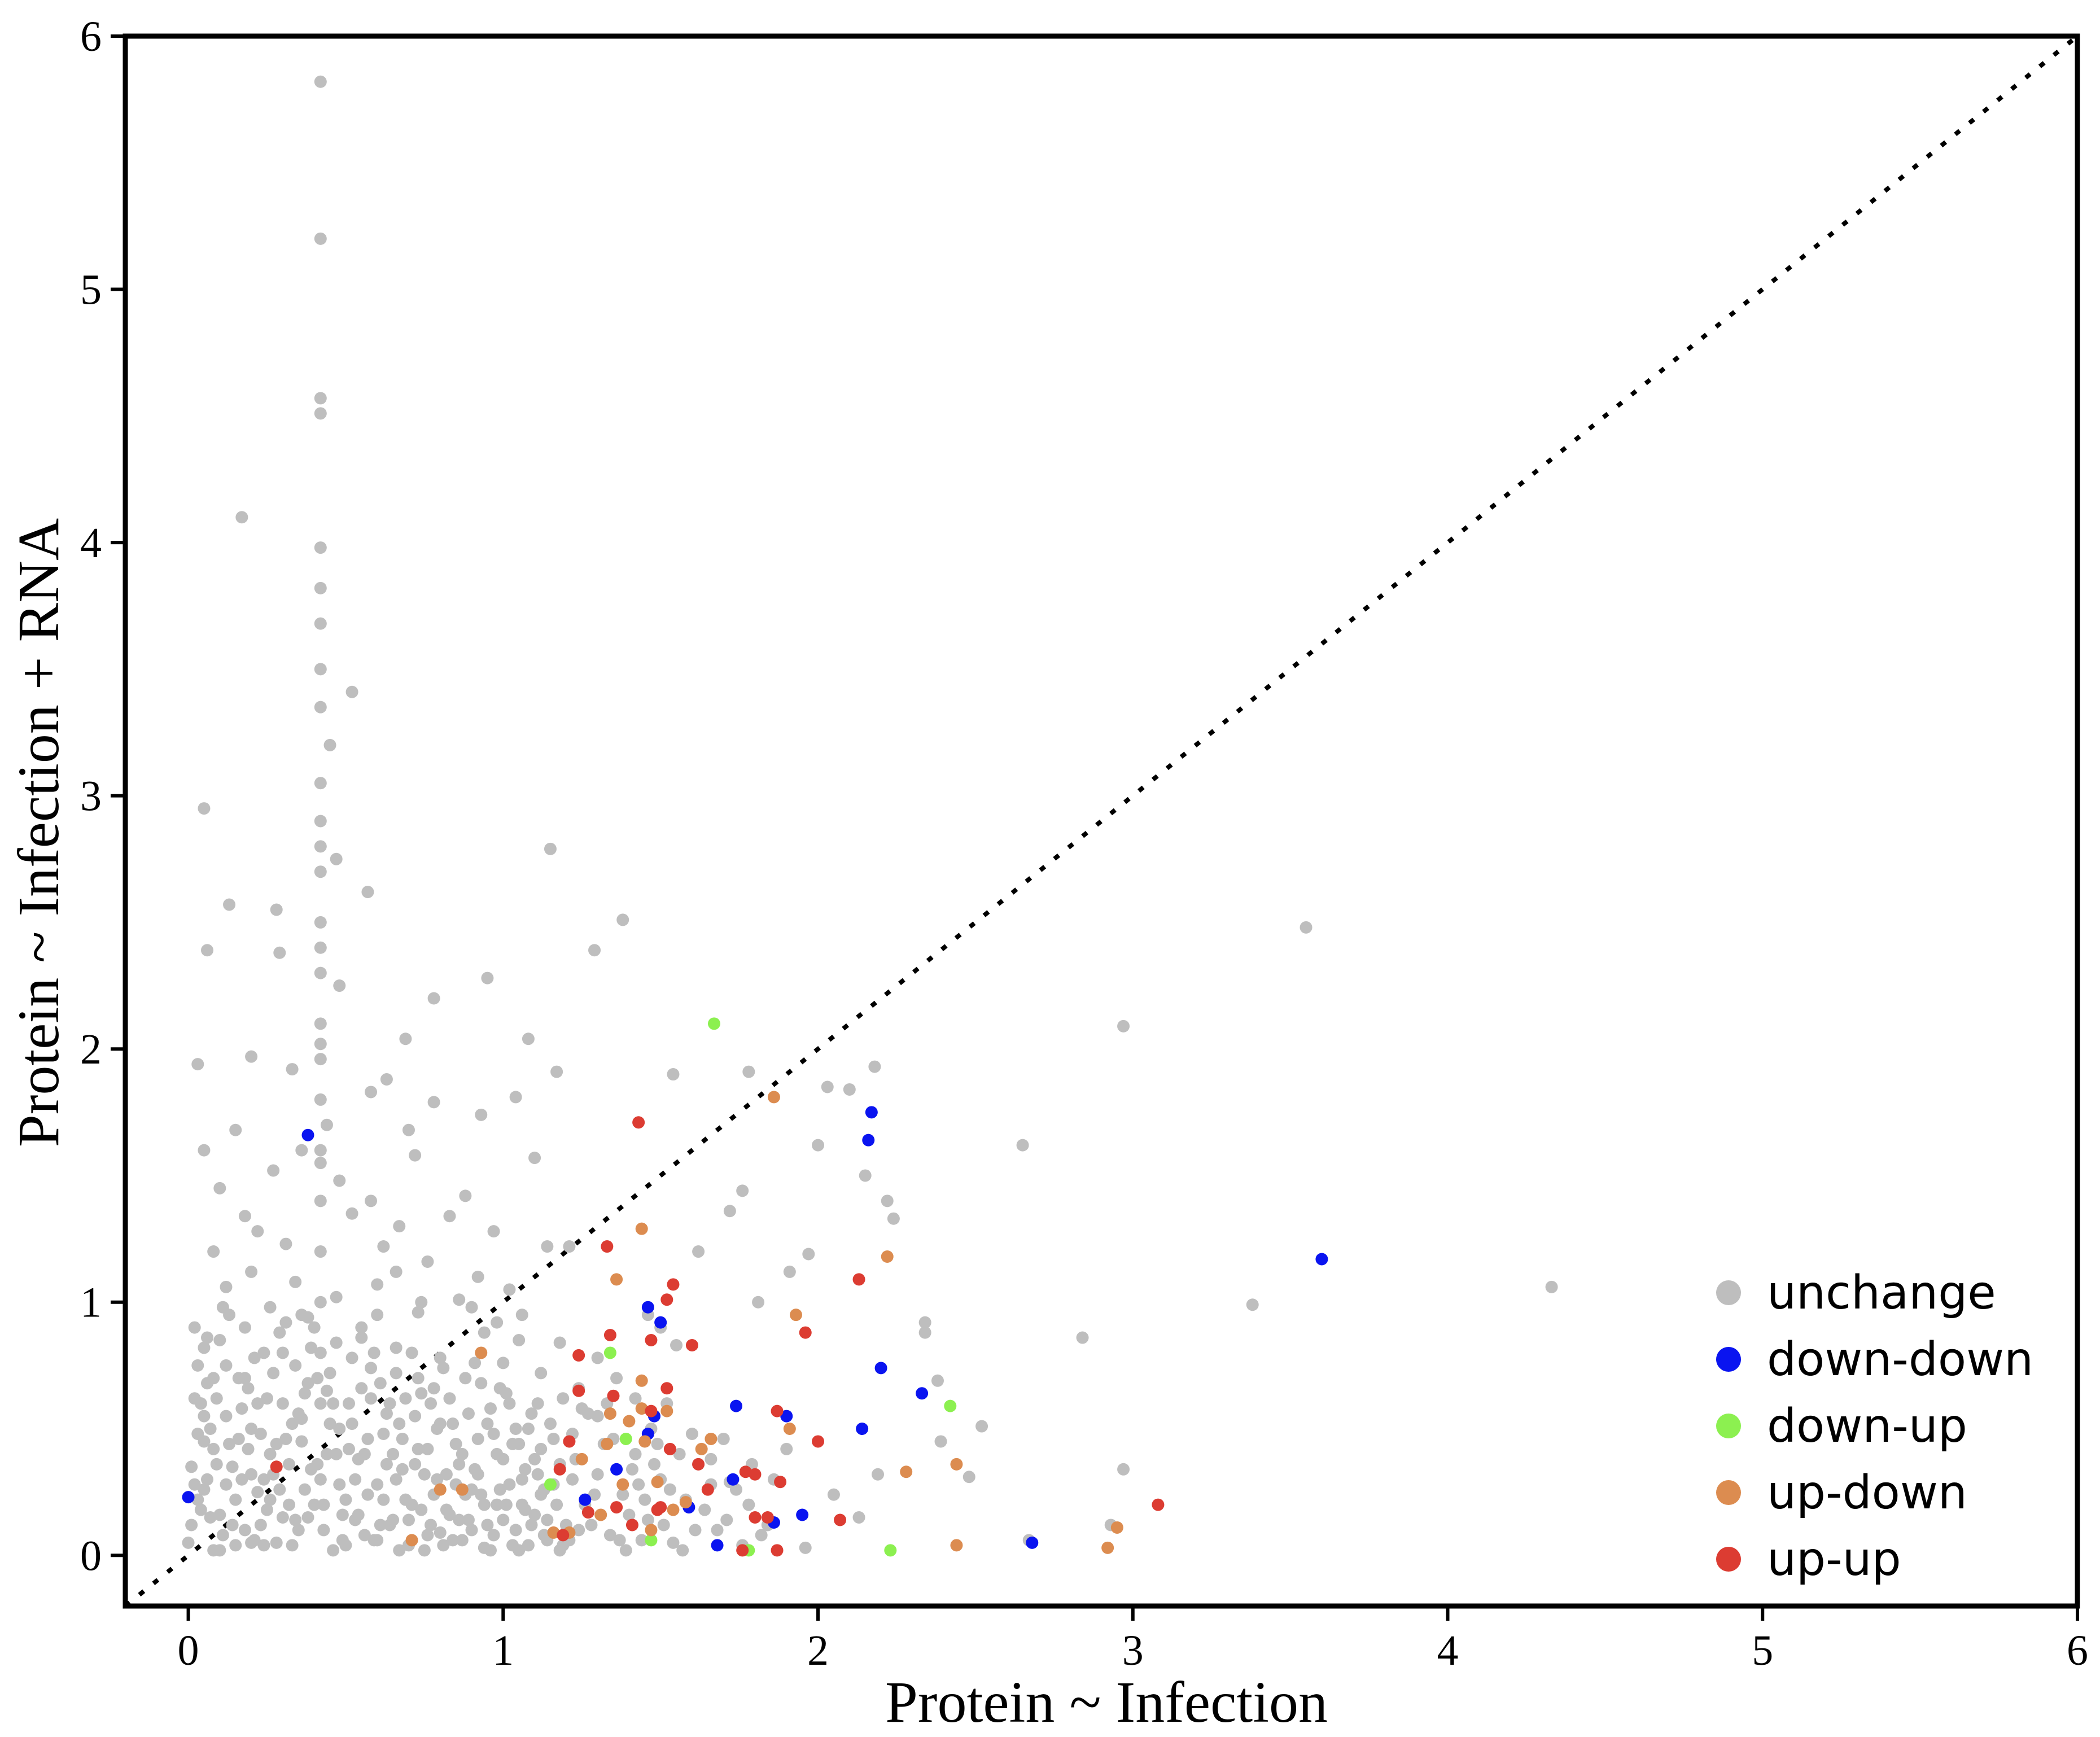 The image size is (2100, 1737). What do you see at coordinates (1448, 1650) in the screenshot?
I see `x-tick-label: 4` at bounding box center [1448, 1650].